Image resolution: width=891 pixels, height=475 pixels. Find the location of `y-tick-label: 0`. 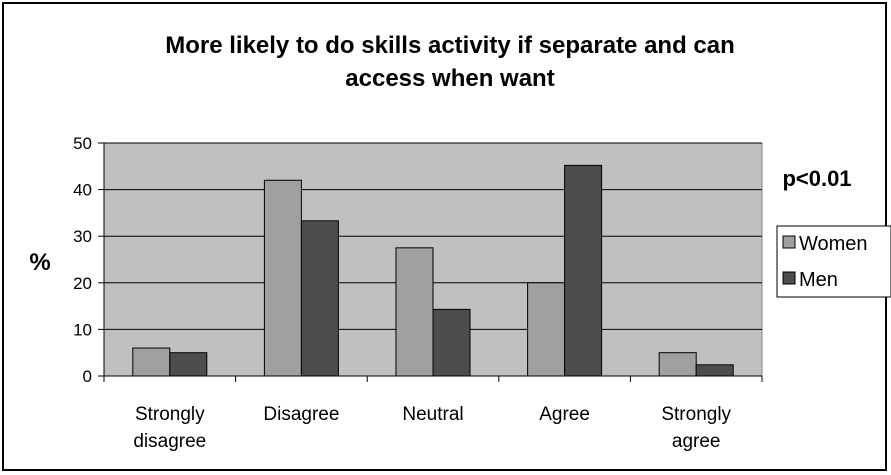

y-tick-label: 0 is located at coordinates (87, 376).